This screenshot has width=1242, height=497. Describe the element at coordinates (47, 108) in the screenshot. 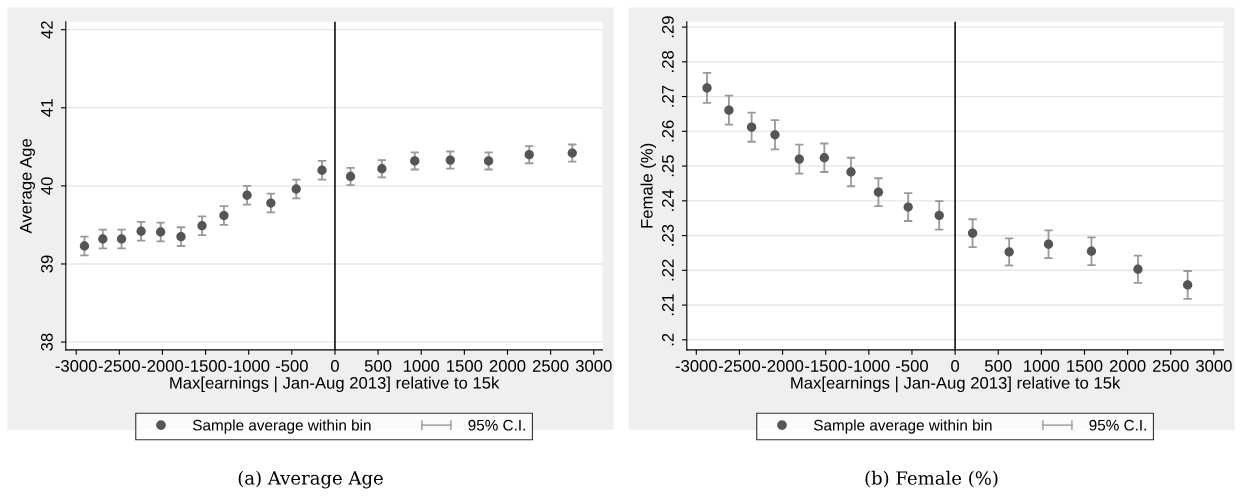

I see `y-tick-label: 41` at that location.